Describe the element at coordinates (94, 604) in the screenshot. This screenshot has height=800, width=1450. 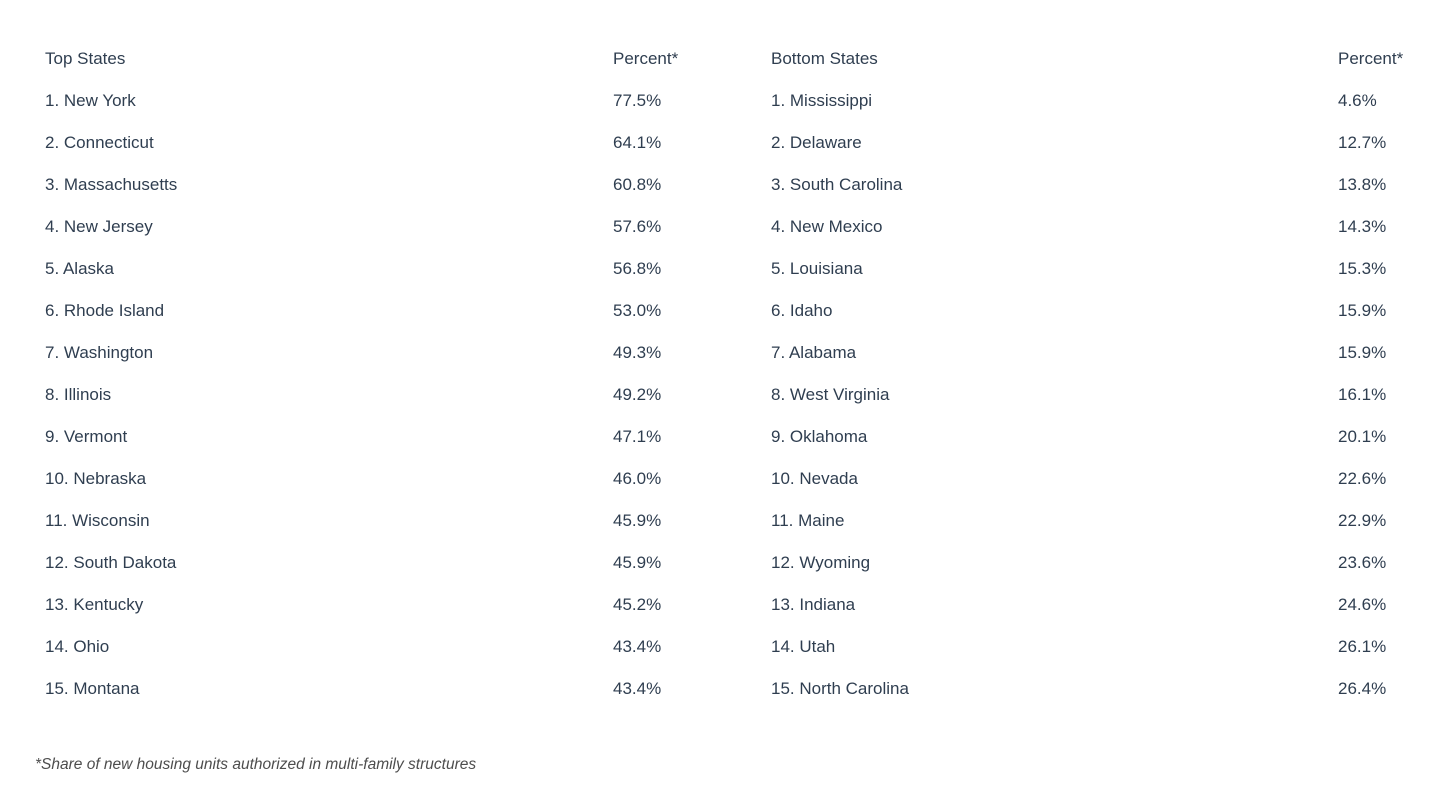
I see `state-label: 13. Kentucky` at that location.